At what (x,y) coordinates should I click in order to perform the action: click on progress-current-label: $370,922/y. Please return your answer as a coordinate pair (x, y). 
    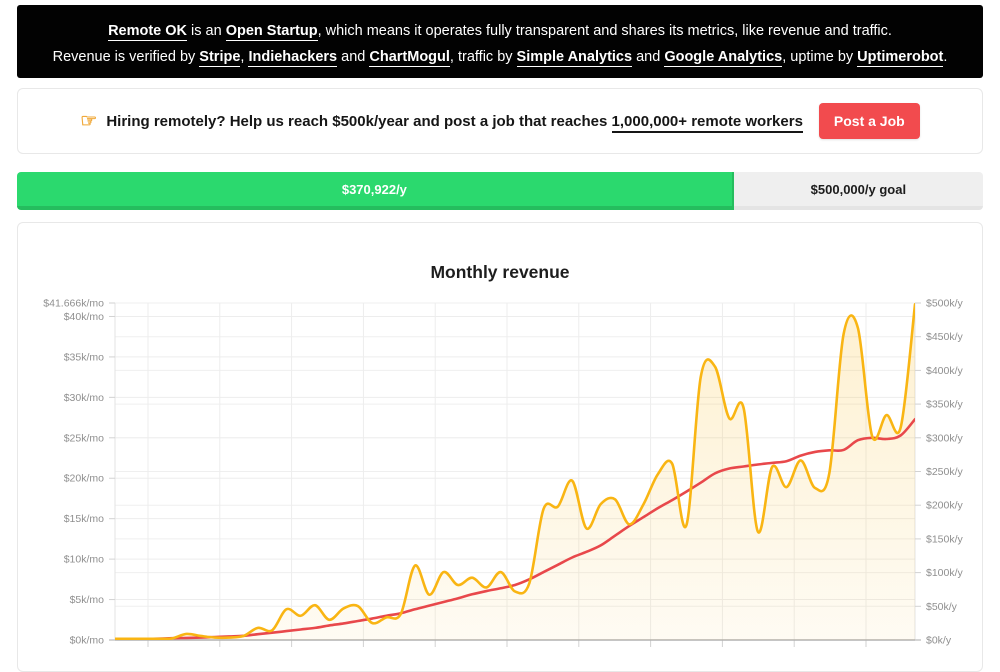
    Looking at the image, I should click on (374, 189).